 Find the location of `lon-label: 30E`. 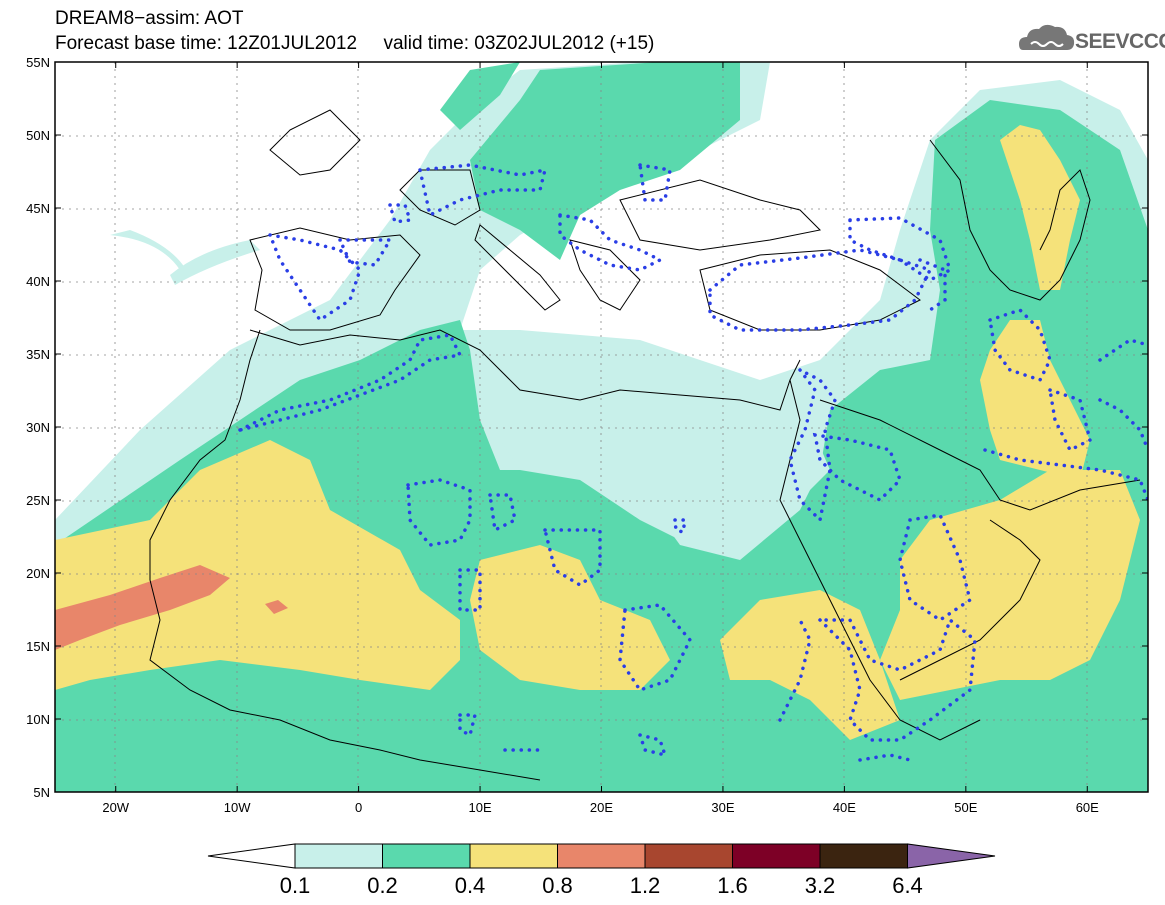

lon-label: 30E is located at coordinates (722, 807).